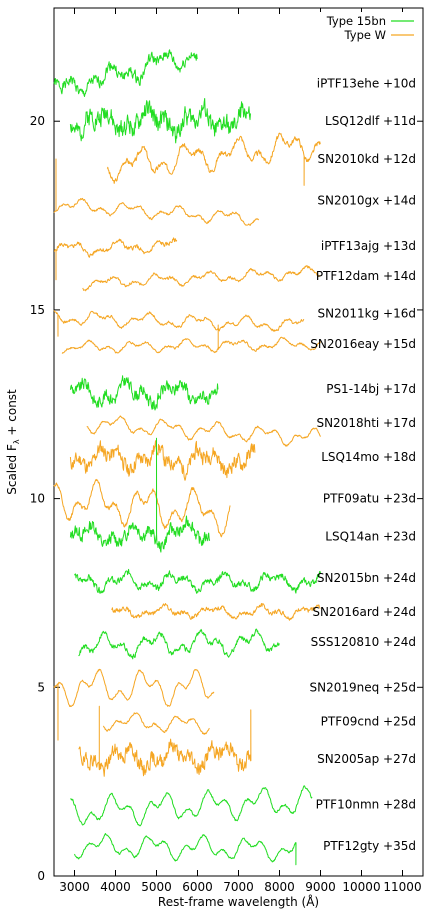 The width and height of the screenshot is (436, 915). Describe the element at coordinates (371, 389) in the screenshot. I see `spectrum-label: PS1-14bj +17d` at that location.